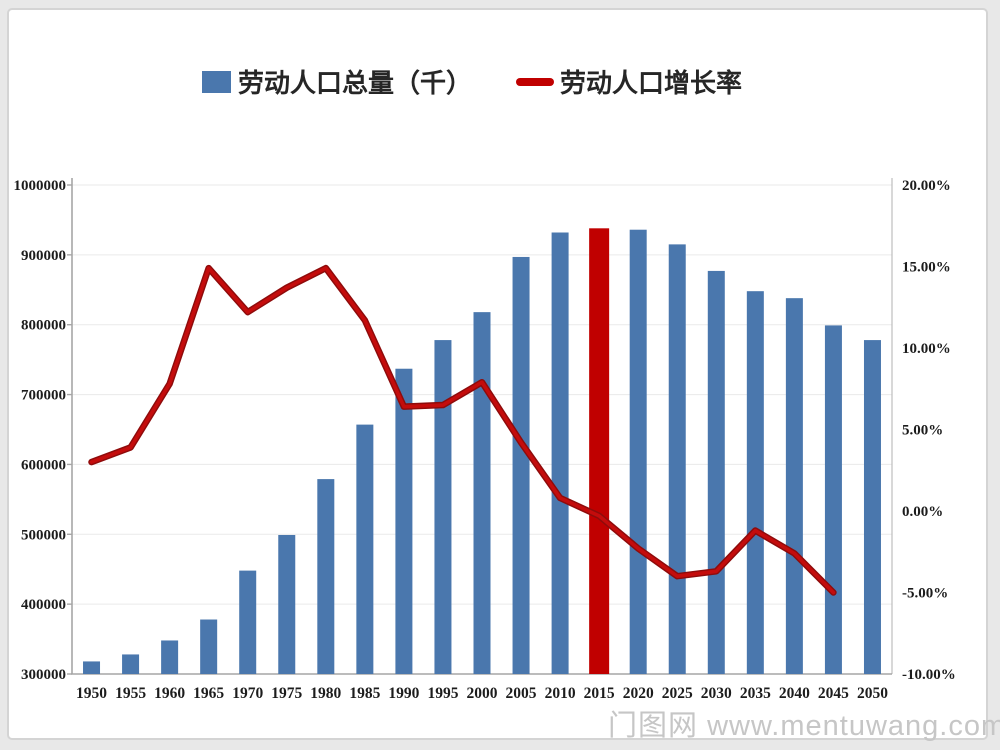  Describe the element at coordinates (131, 664) in the screenshot. I see `bar-1955` at that location.